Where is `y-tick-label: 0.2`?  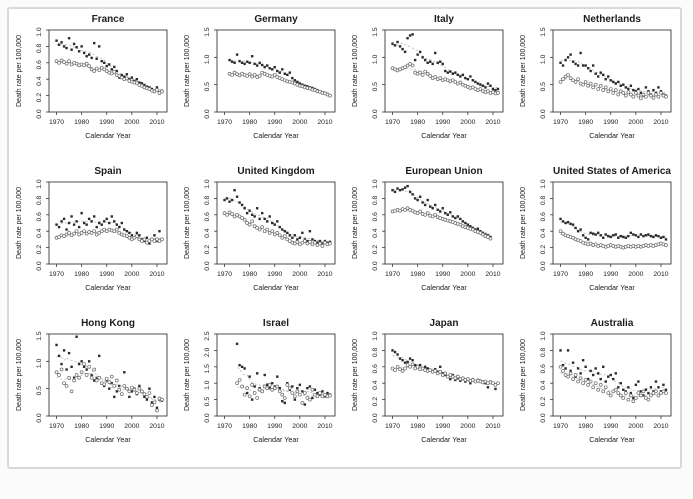 y-tick-label: 0.2 is located at coordinates (375, 402).